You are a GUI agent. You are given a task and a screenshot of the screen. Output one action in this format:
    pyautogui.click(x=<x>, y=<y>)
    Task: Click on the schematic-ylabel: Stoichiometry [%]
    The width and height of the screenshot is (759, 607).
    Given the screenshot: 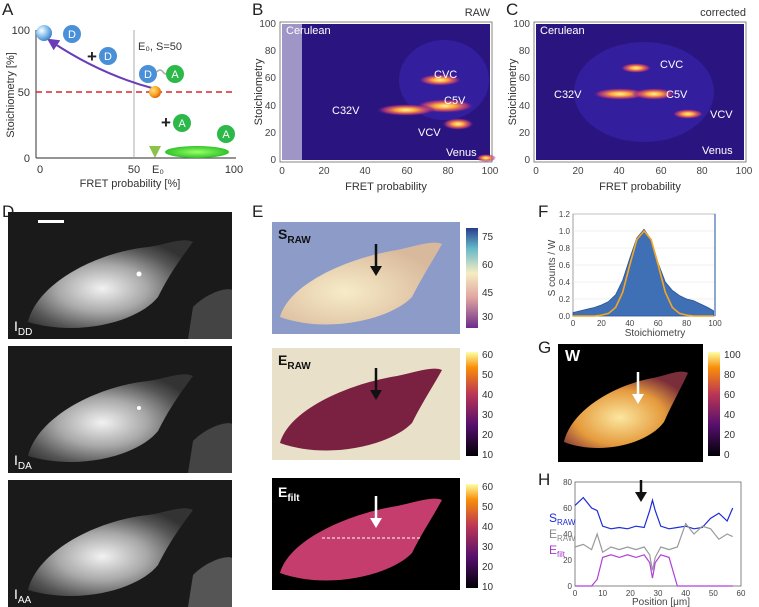 What is the action you would take?
    pyautogui.click(x=11, y=95)
    